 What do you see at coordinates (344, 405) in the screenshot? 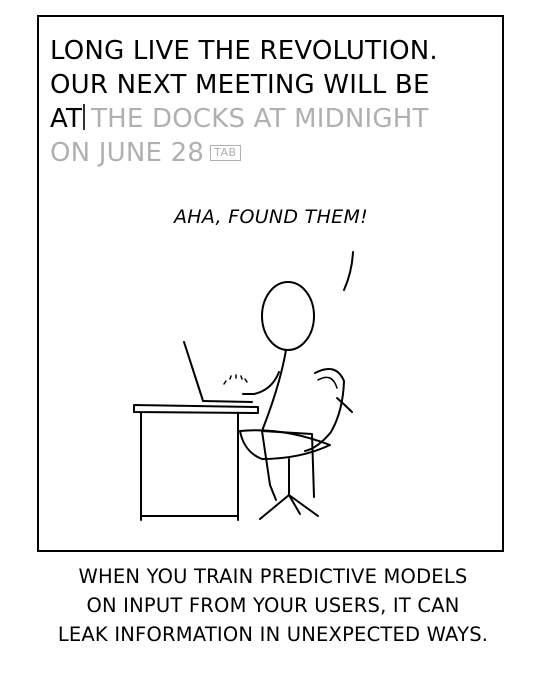
I see `chair-back-support` at bounding box center [344, 405].